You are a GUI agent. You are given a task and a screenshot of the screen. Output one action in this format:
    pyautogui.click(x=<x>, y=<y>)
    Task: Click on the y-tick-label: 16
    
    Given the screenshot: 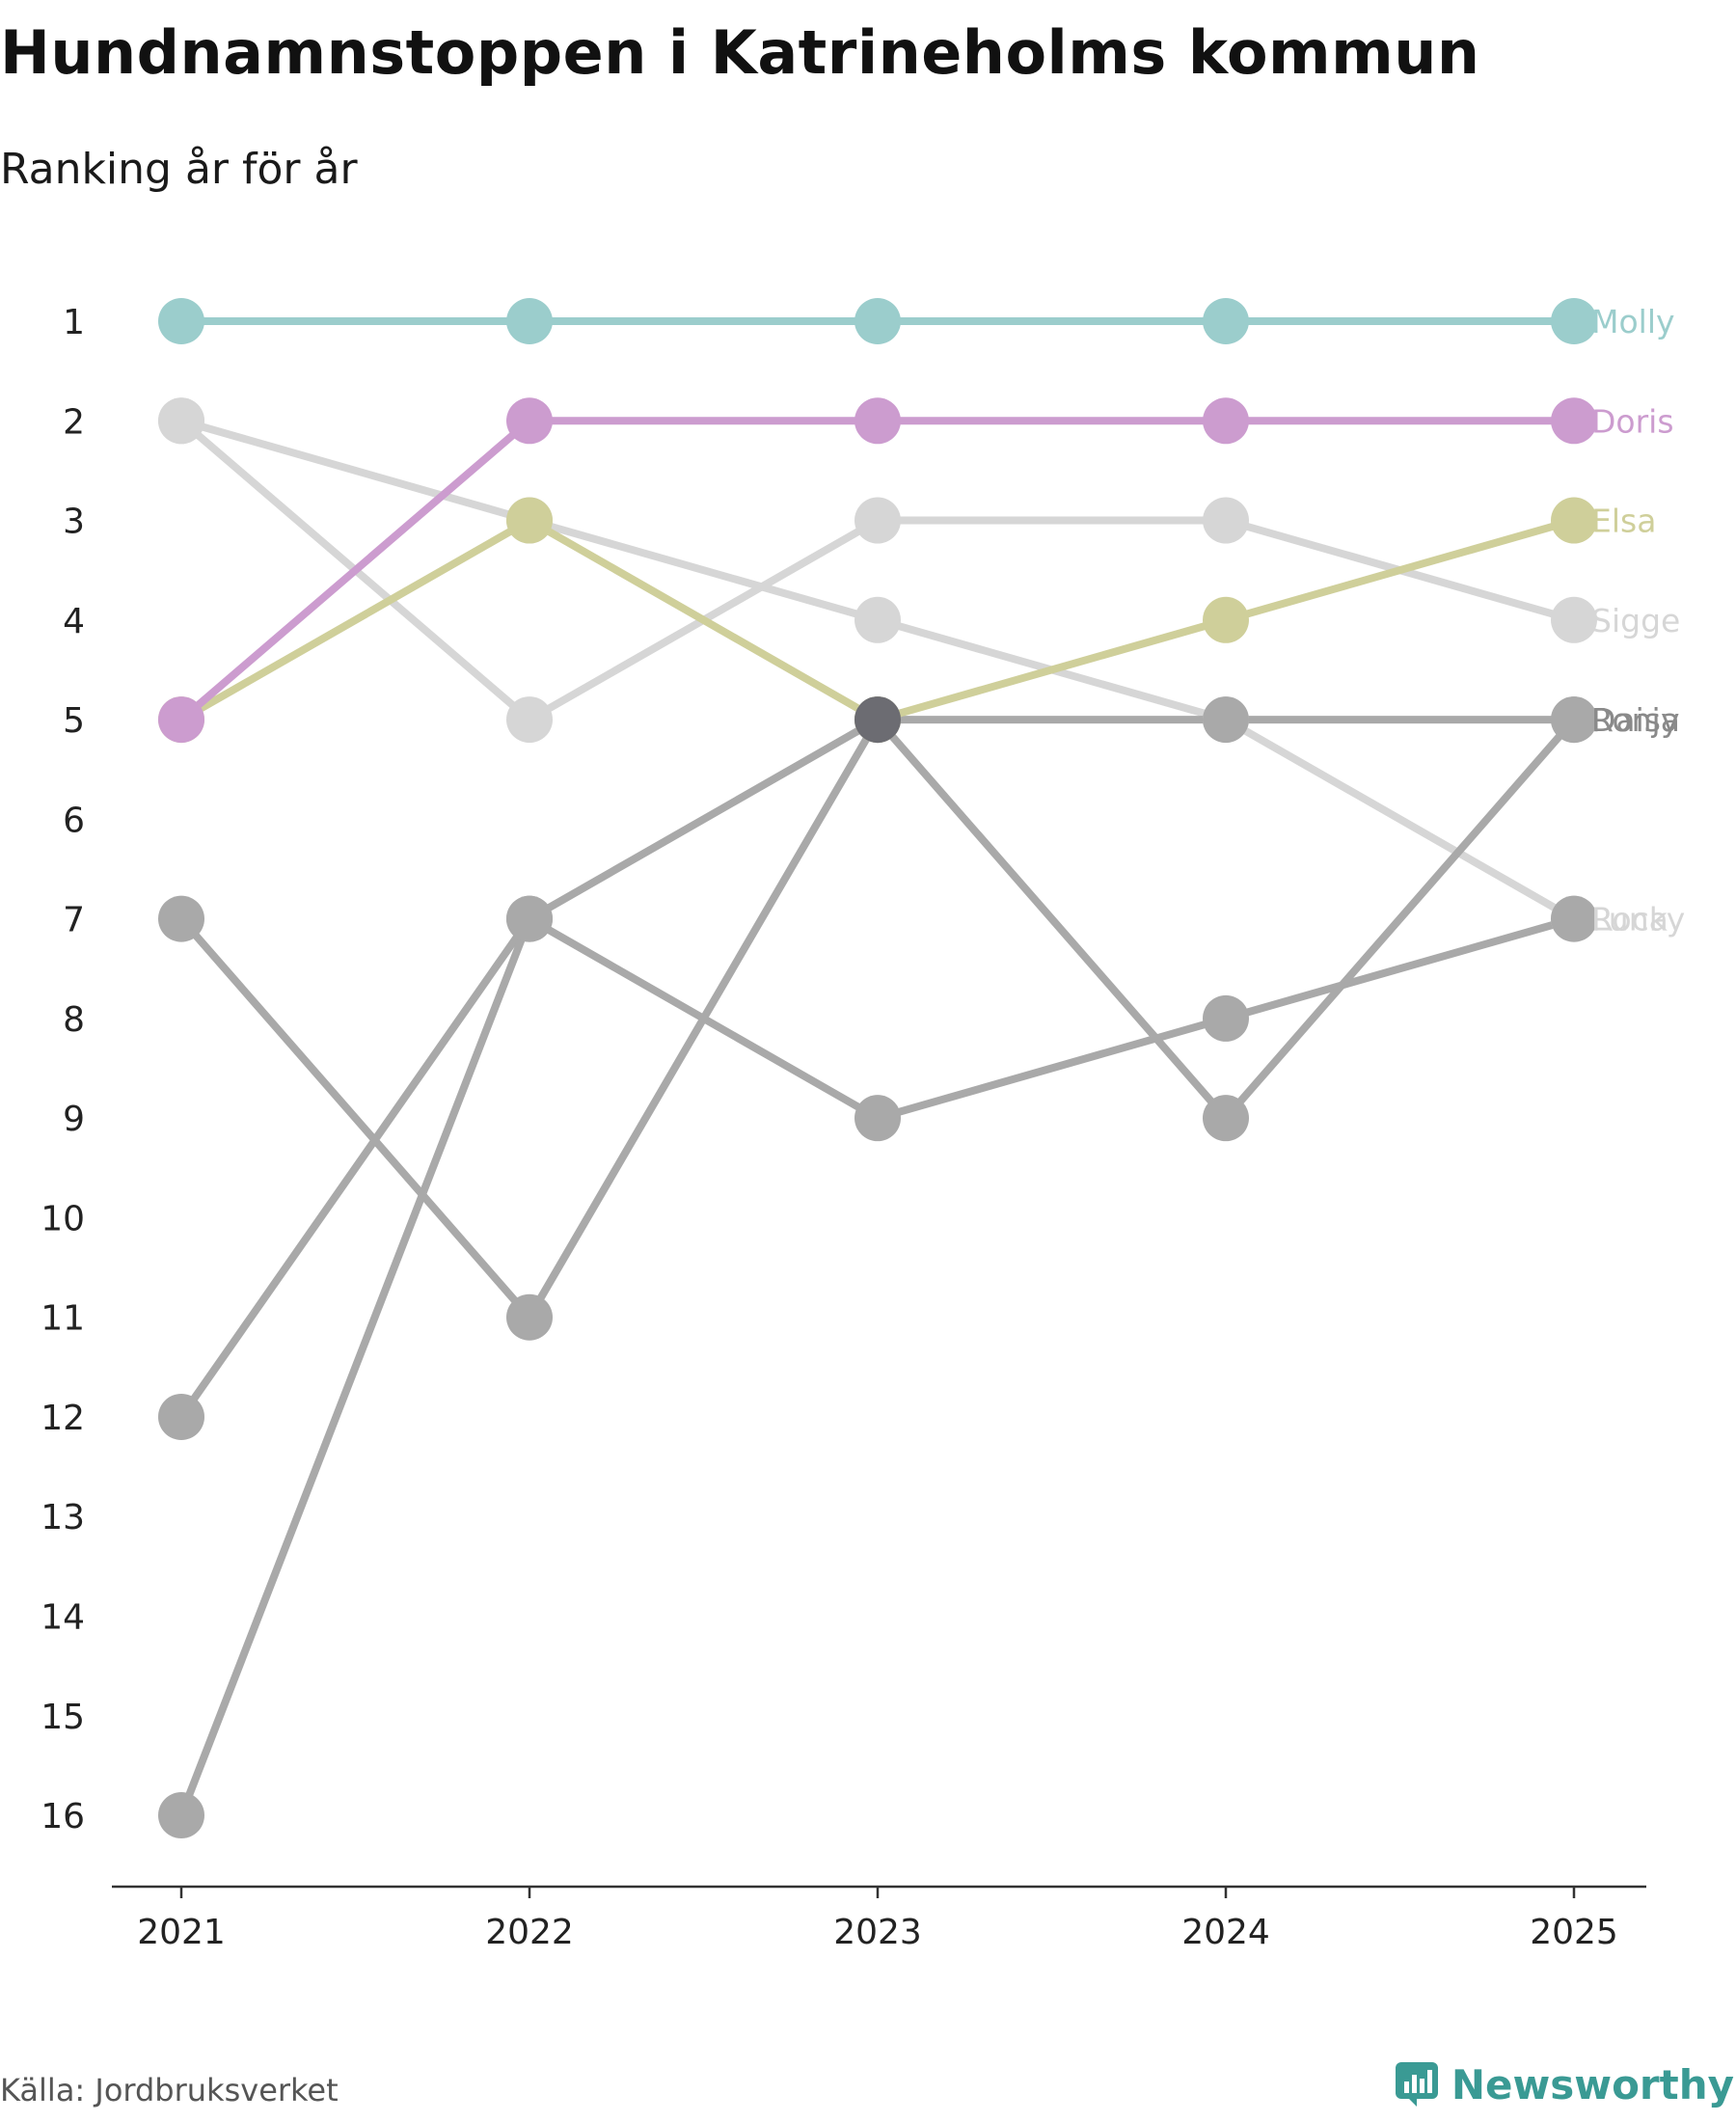 What is the action you would take?
    pyautogui.click(x=63, y=1817)
    